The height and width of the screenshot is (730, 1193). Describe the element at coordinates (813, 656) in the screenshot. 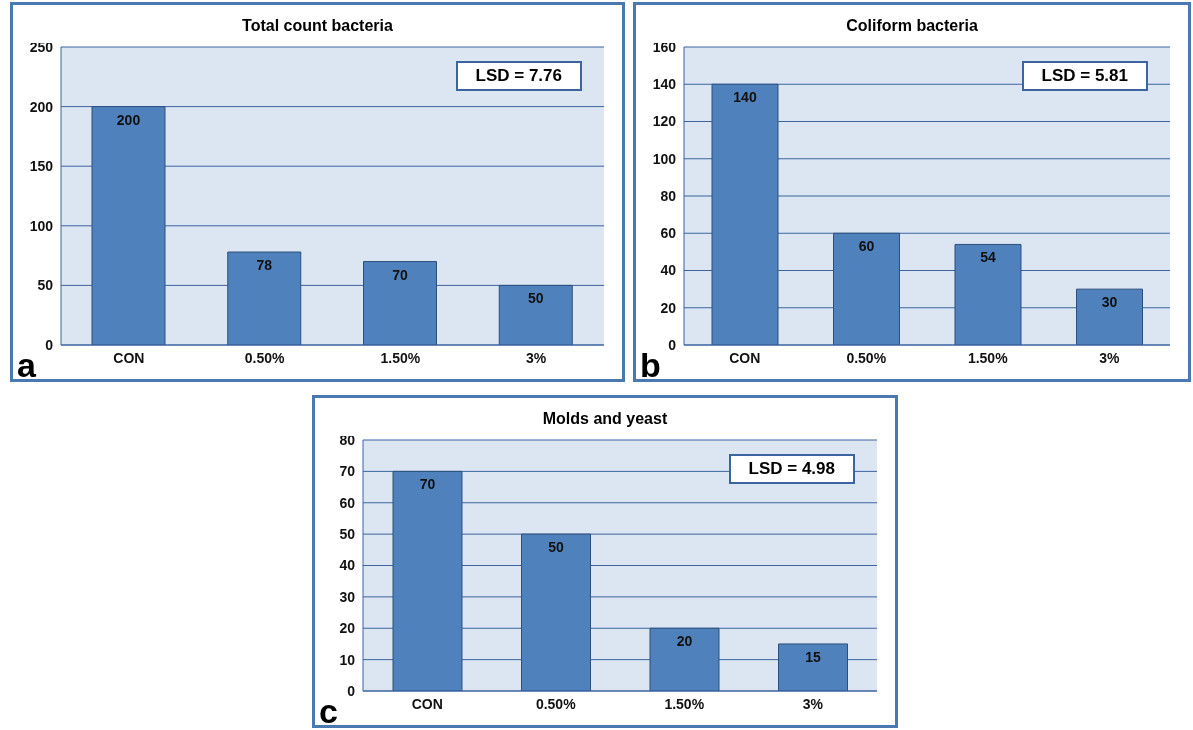

I see `data-label: 15` at that location.